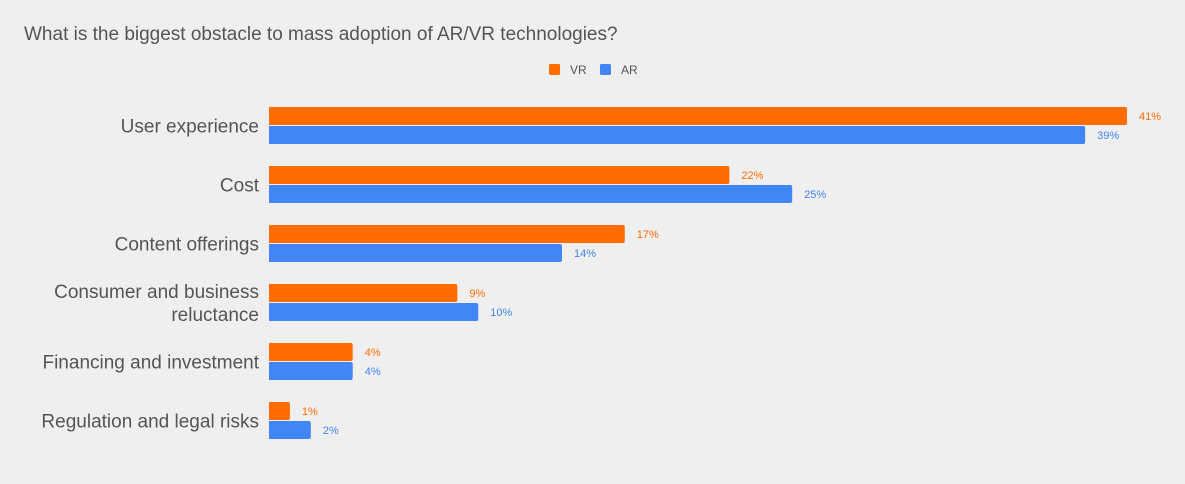  I want to click on category-label: User experience, so click(190, 127).